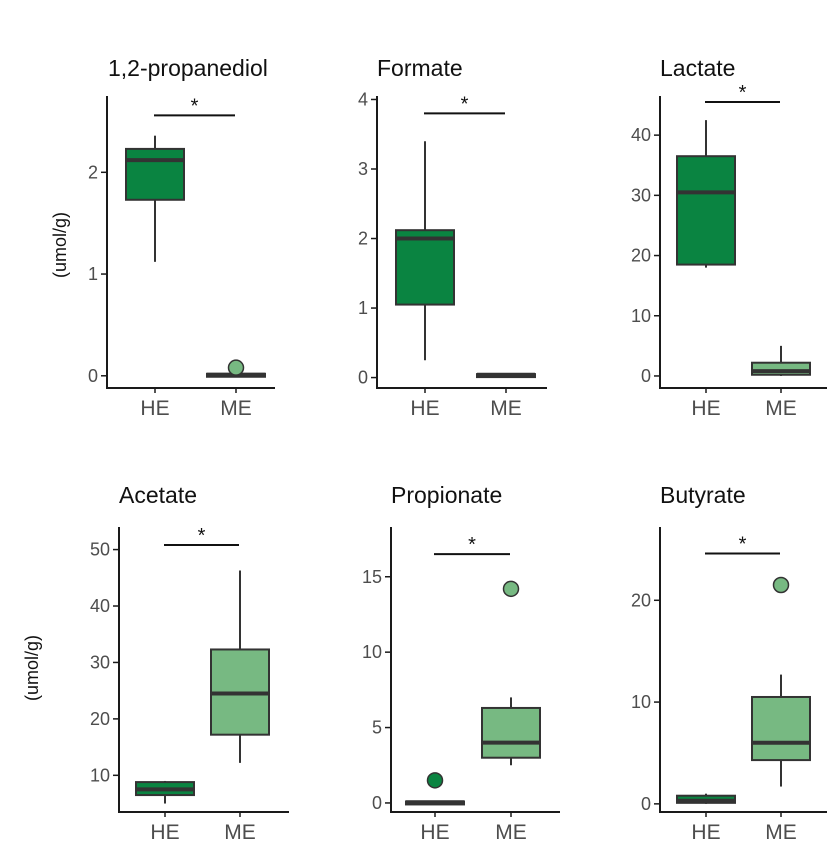 This screenshot has width=835, height=849. Describe the element at coordinates (697, 68) in the screenshot. I see `panel-title: Lactate` at that location.